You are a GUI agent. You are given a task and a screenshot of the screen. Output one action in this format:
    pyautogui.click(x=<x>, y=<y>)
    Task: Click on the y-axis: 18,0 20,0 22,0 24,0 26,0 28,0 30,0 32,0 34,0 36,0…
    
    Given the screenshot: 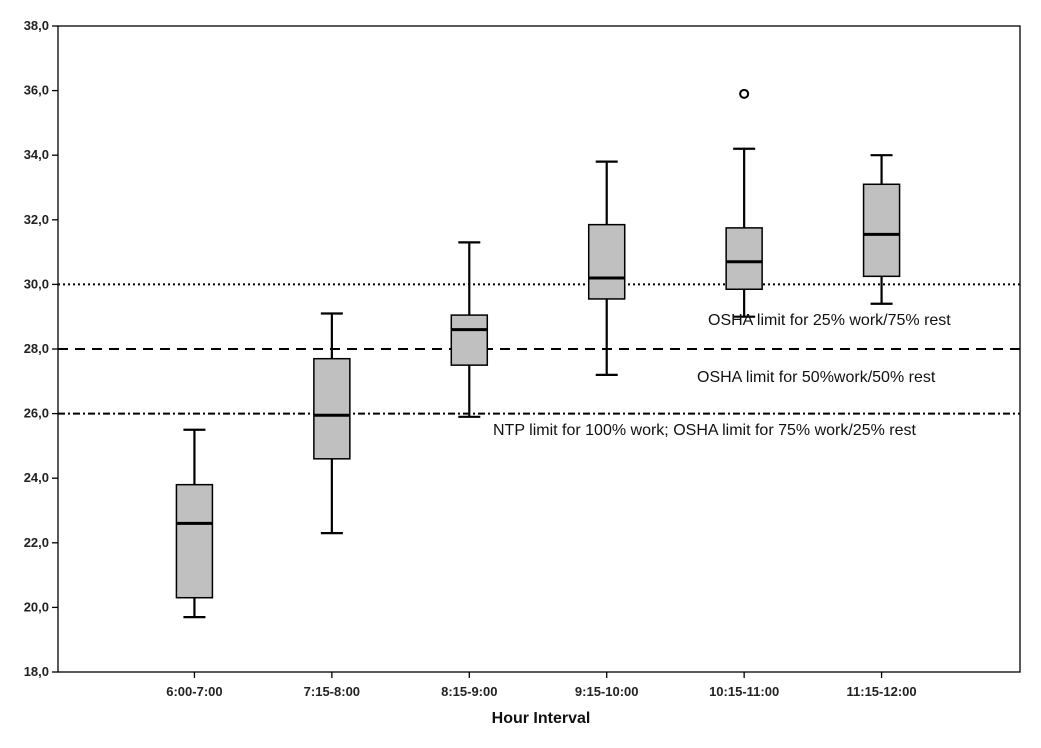 What is the action you would take?
    pyautogui.click(x=41, y=348)
    